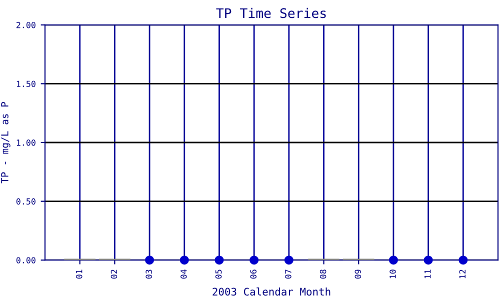 The width and height of the screenshot is (500, 300). Describe the element at coordinates (271, 13) in the screenshot. I see `chart-title: TP Time Series` at that location.